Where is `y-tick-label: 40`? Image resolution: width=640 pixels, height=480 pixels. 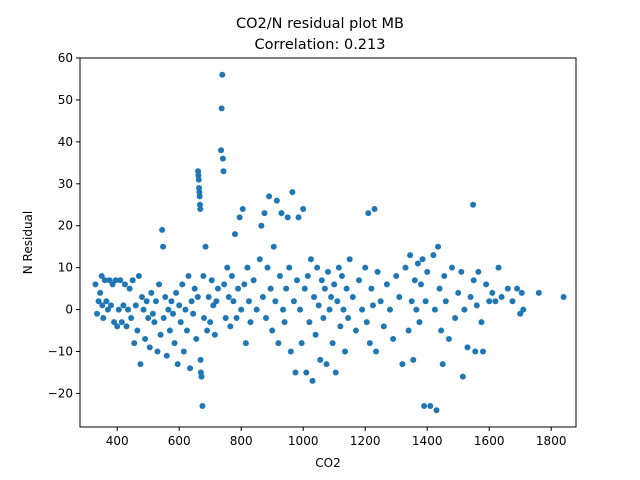
y-tick-label: 40 is located at coordinates (65, 142).